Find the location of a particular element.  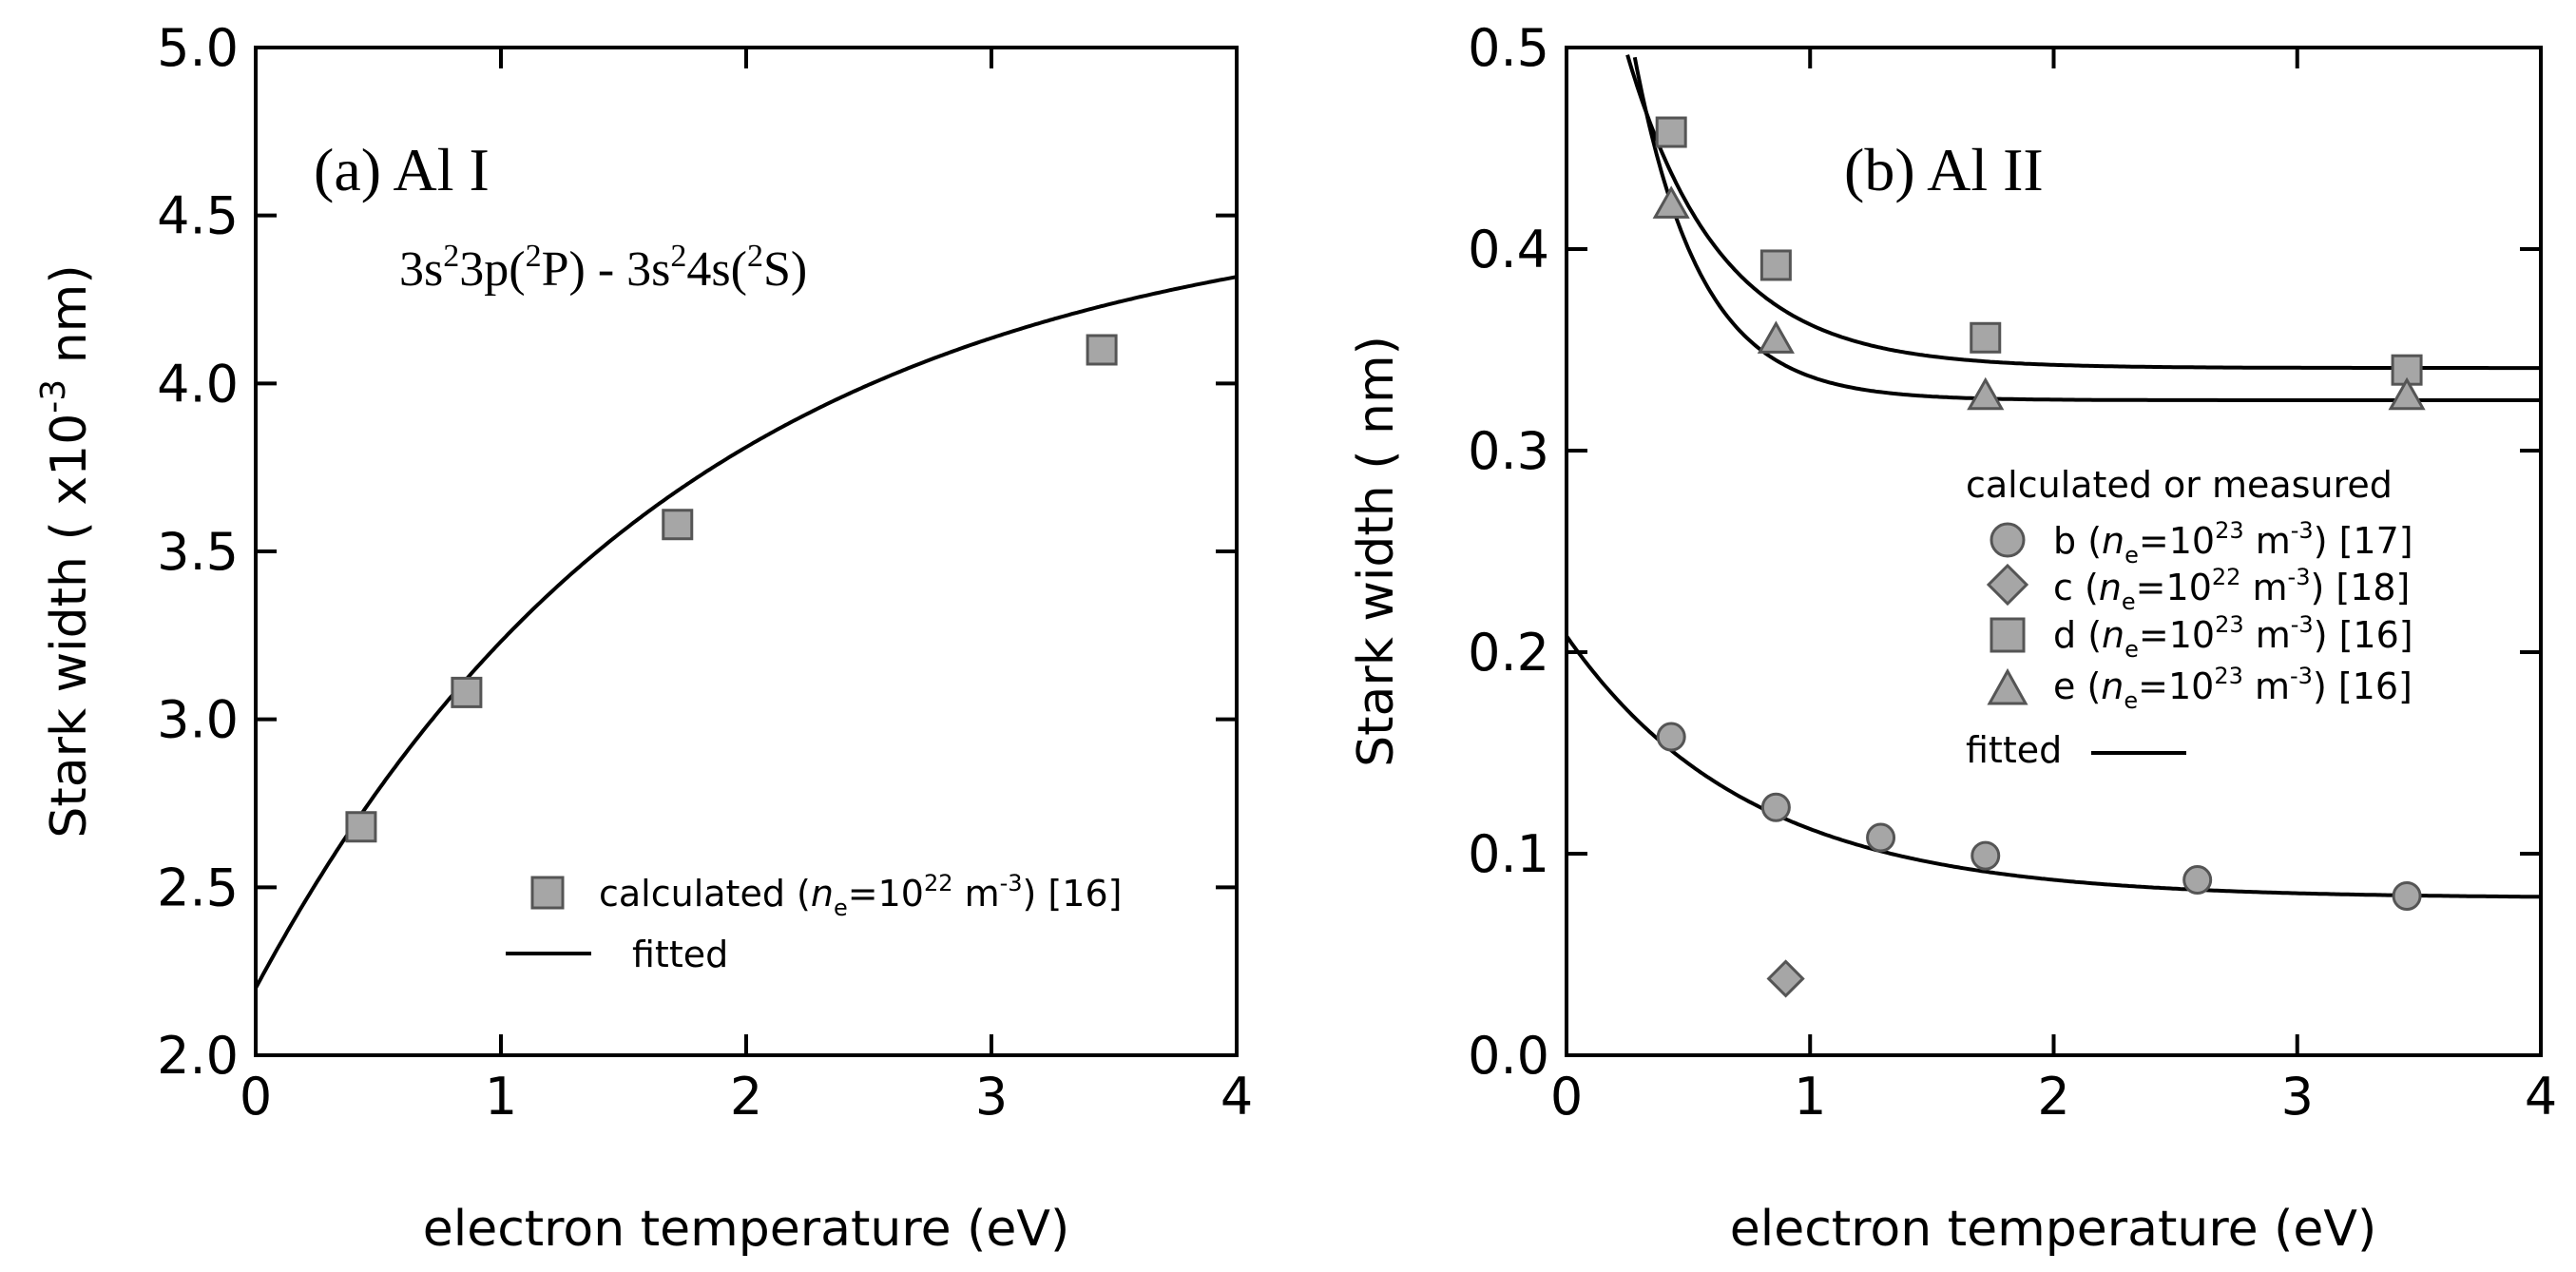

panel-b-x-tick-label: 1 is located at coordinates (1810, 1097).